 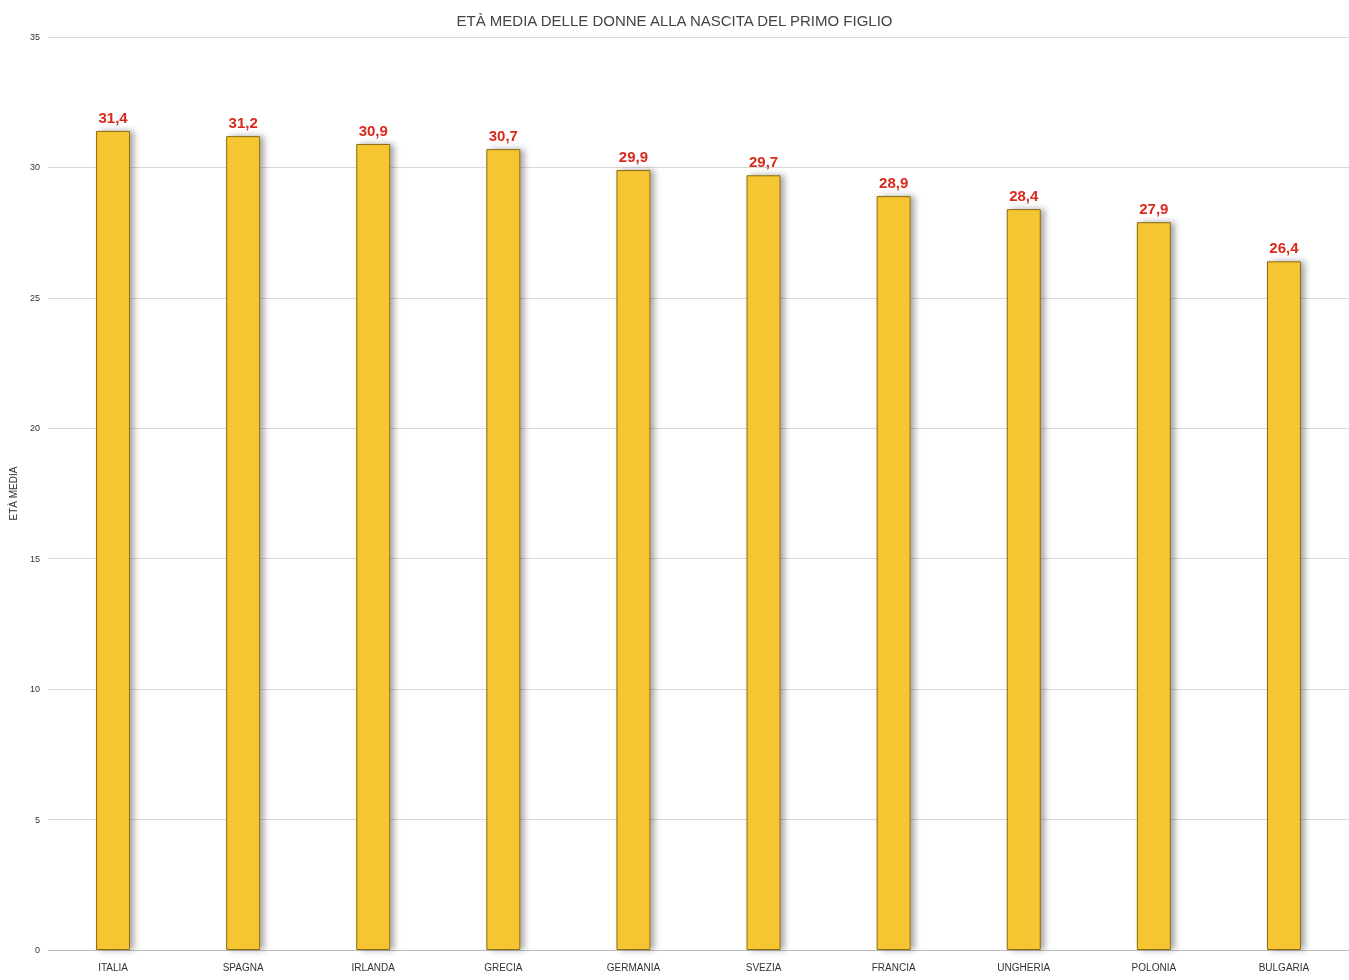 I want to click on x-tick-label: SVEZIA, so click(x=763, y=967).